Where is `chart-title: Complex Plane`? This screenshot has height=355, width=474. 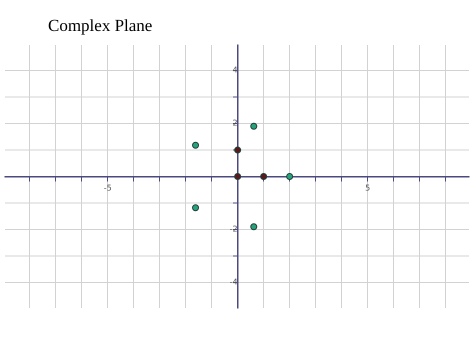
chart-title: Complex Plane is located at coordinates (100, 26).